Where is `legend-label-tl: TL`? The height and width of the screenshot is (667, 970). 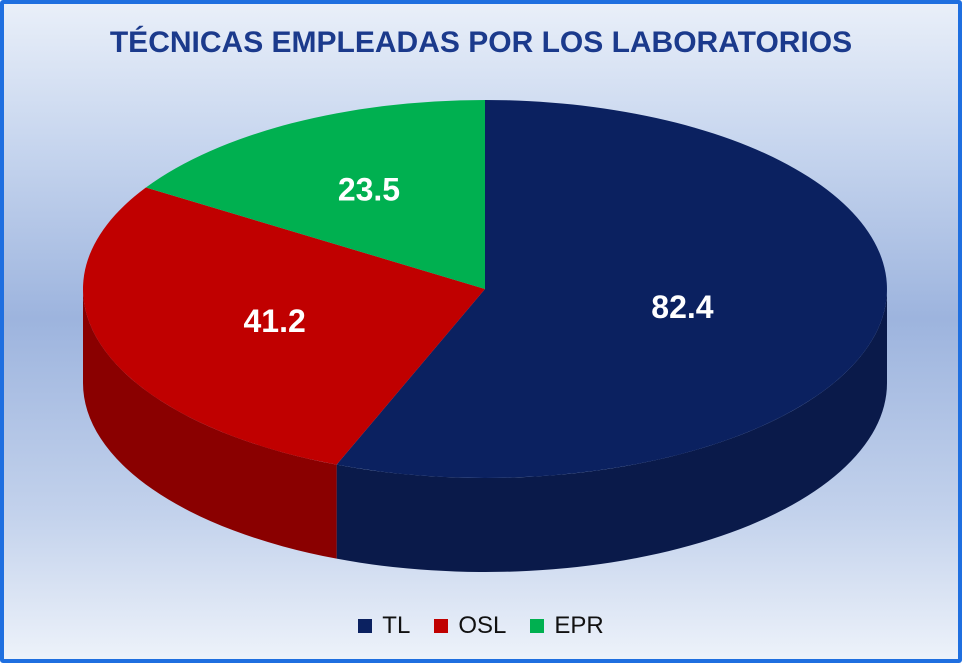
legend-label-tl: TL is located at coordinates (396, 625).